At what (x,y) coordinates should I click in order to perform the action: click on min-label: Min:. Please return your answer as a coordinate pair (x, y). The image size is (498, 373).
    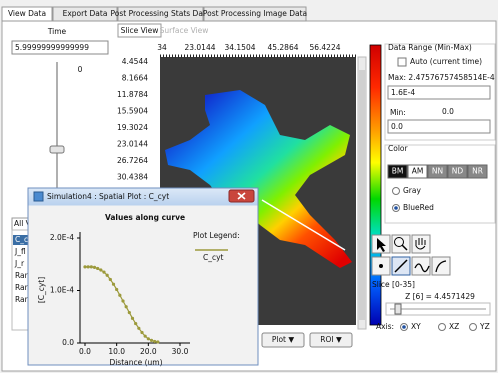
    Looking at the image, I should click on (398, 112).